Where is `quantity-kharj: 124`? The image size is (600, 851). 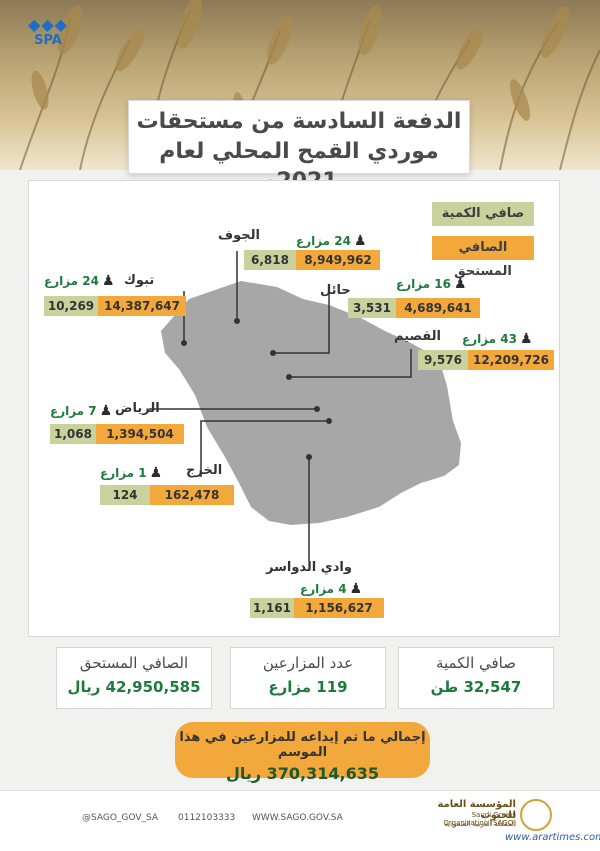 quantity-kharj: 124 is located at coordinates (125, 495).